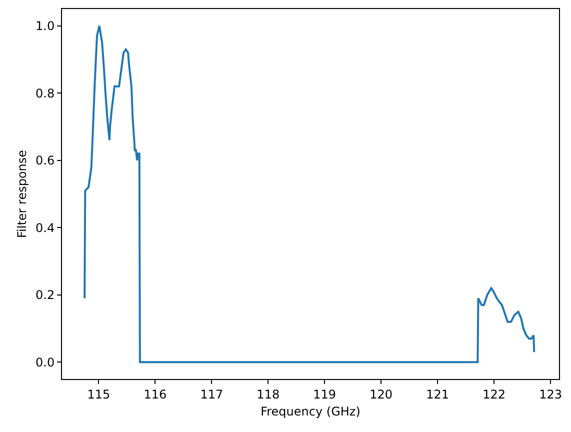  I want to click on x-tick-label: 115, so click(98, 394).